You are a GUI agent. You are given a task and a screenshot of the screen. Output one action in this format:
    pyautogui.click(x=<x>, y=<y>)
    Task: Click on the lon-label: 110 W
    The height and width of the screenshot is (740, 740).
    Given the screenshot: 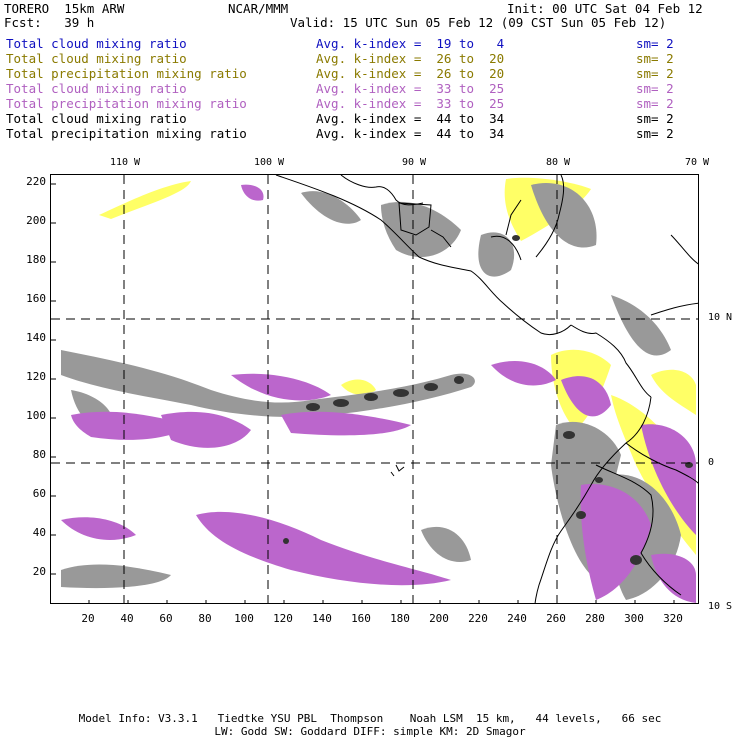 What is the action you would take?
    pyautogui.click(x=125, y=162)
    